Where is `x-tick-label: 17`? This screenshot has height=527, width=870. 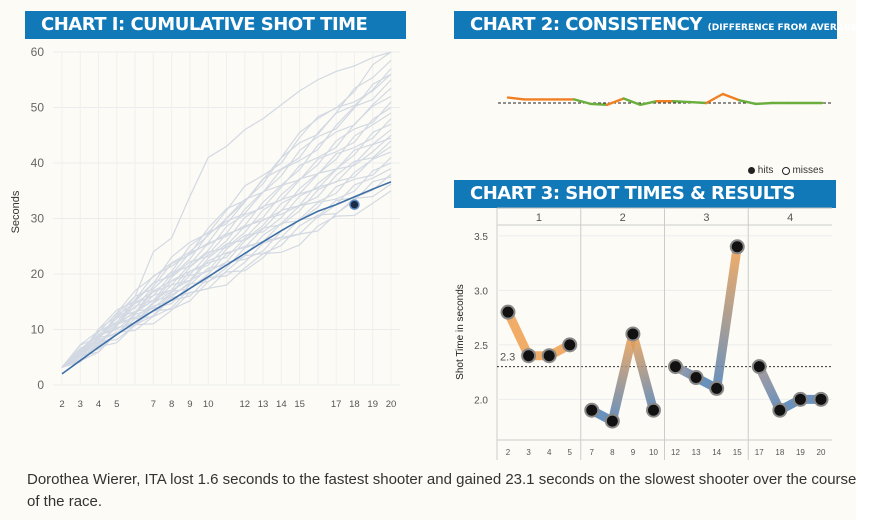 x-tick-label: 17 is located at coordinates (336, 404).